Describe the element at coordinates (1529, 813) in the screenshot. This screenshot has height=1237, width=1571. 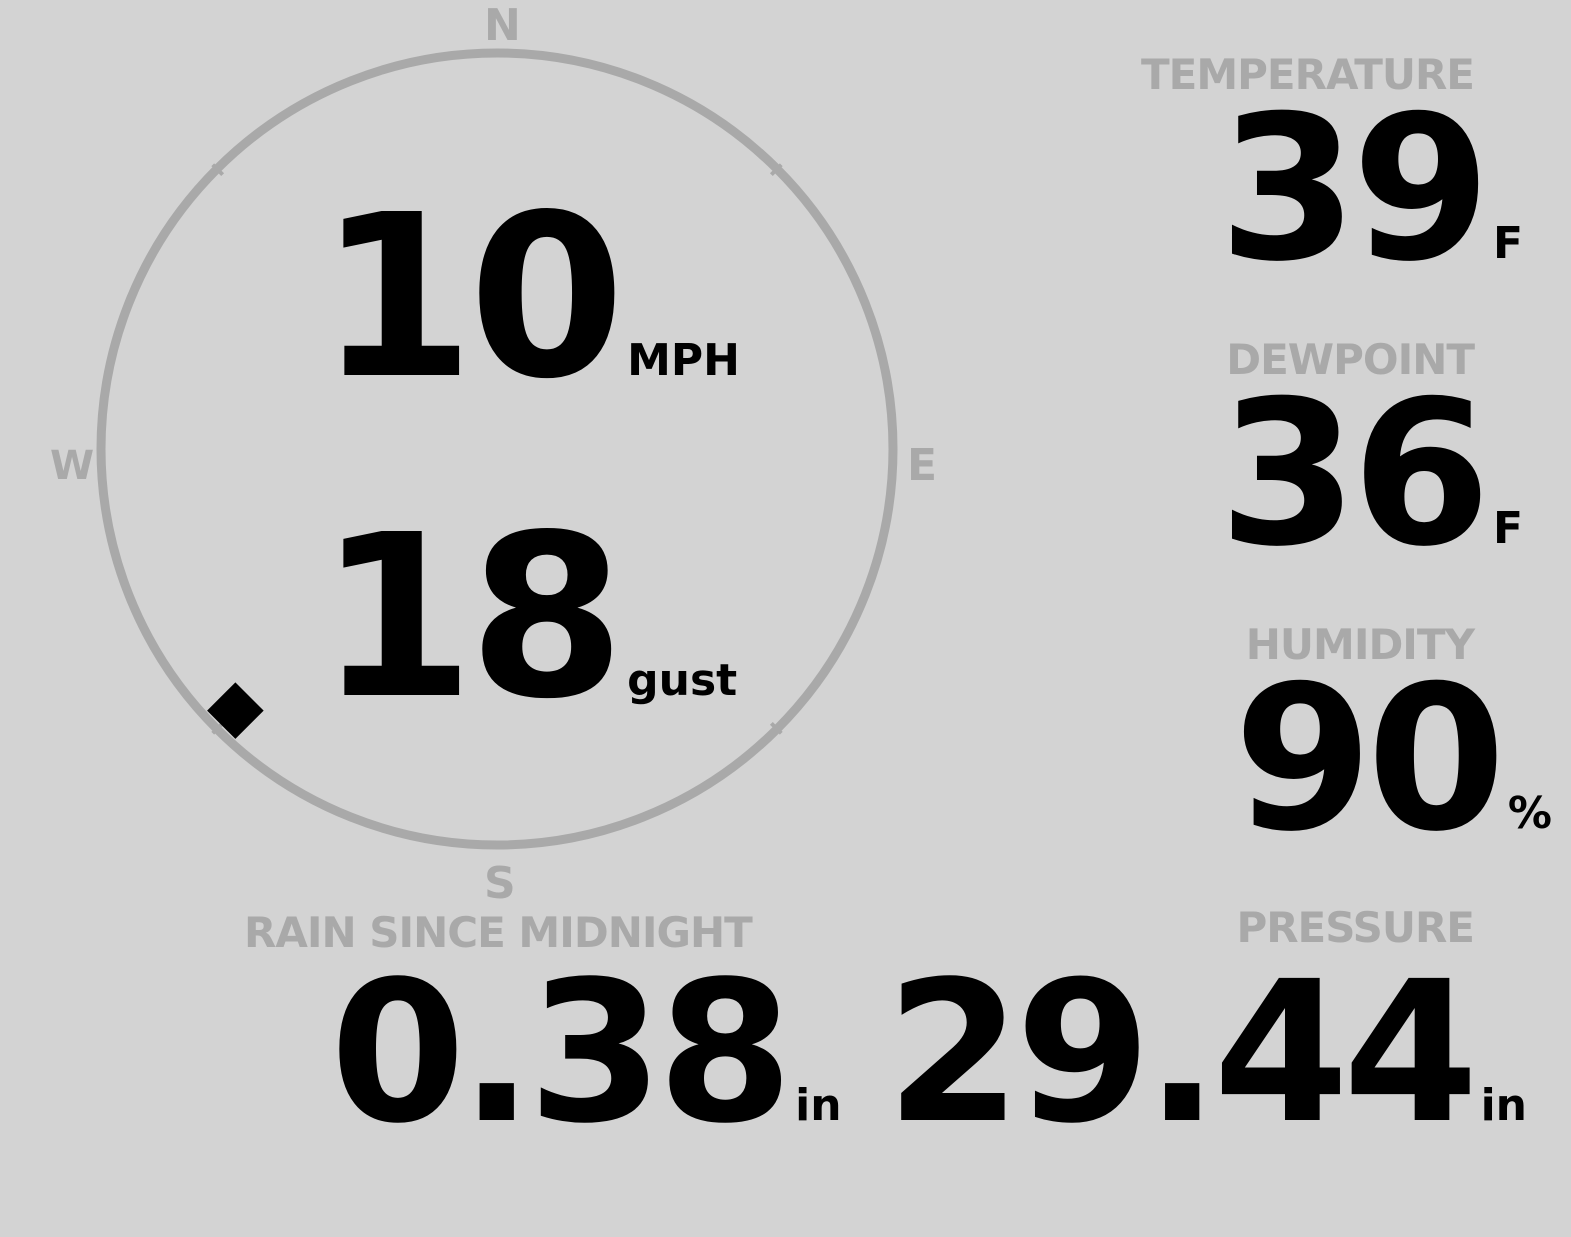
I see `humidity-unit: %` at that location.